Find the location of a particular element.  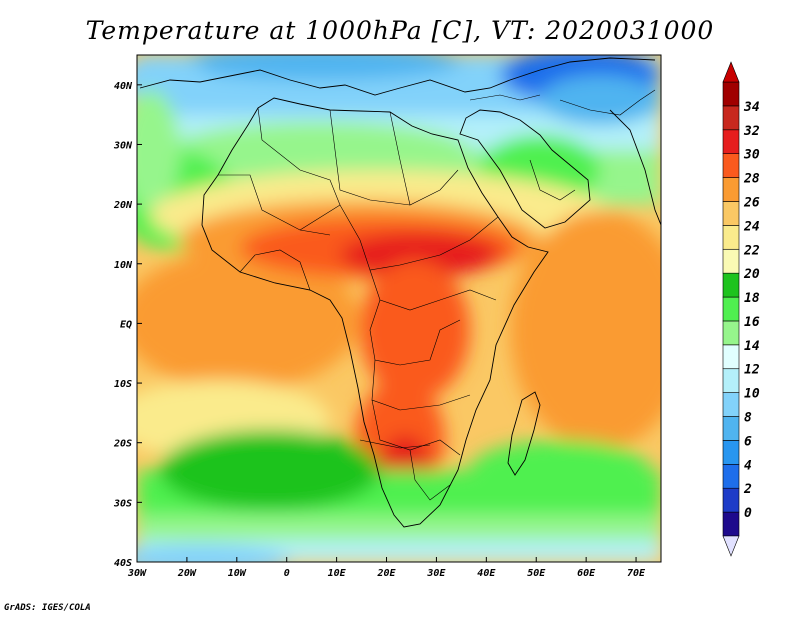

field-central-red is located at coordinates (415, 330).